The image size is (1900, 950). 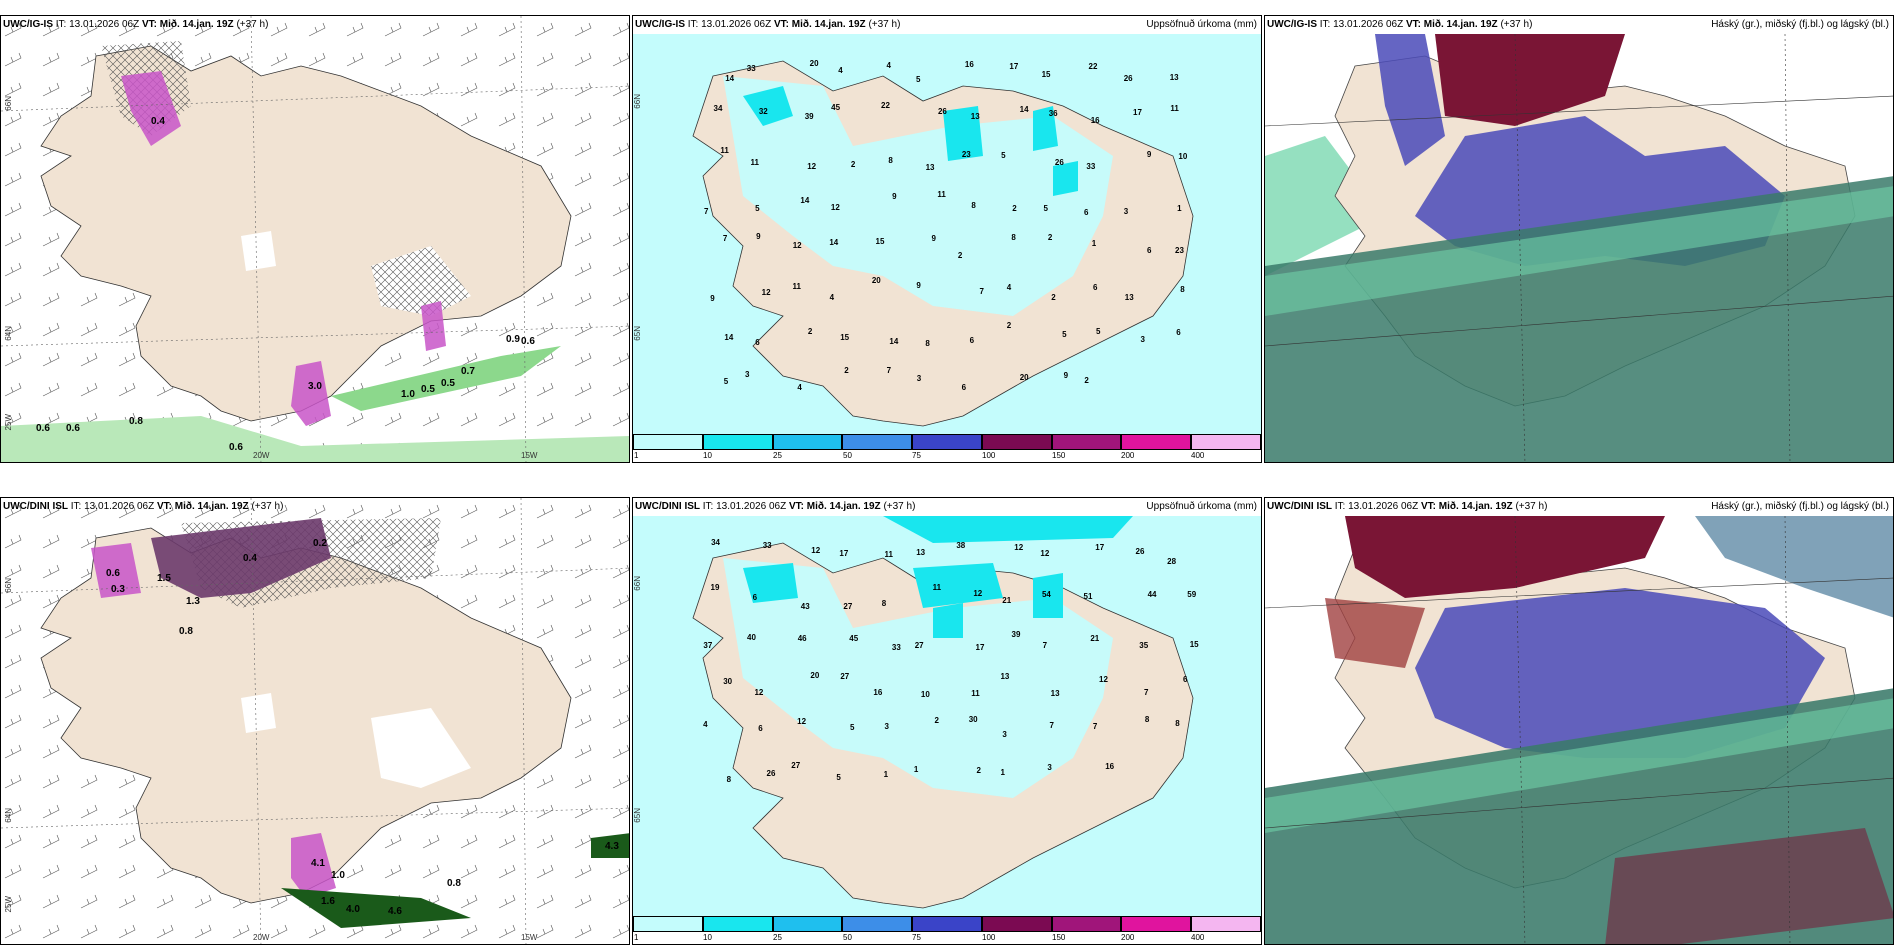 What do you see at coordinates (313, 865) in the screenshot?
I see `snow-region-south` at bounding box center [313, 865].